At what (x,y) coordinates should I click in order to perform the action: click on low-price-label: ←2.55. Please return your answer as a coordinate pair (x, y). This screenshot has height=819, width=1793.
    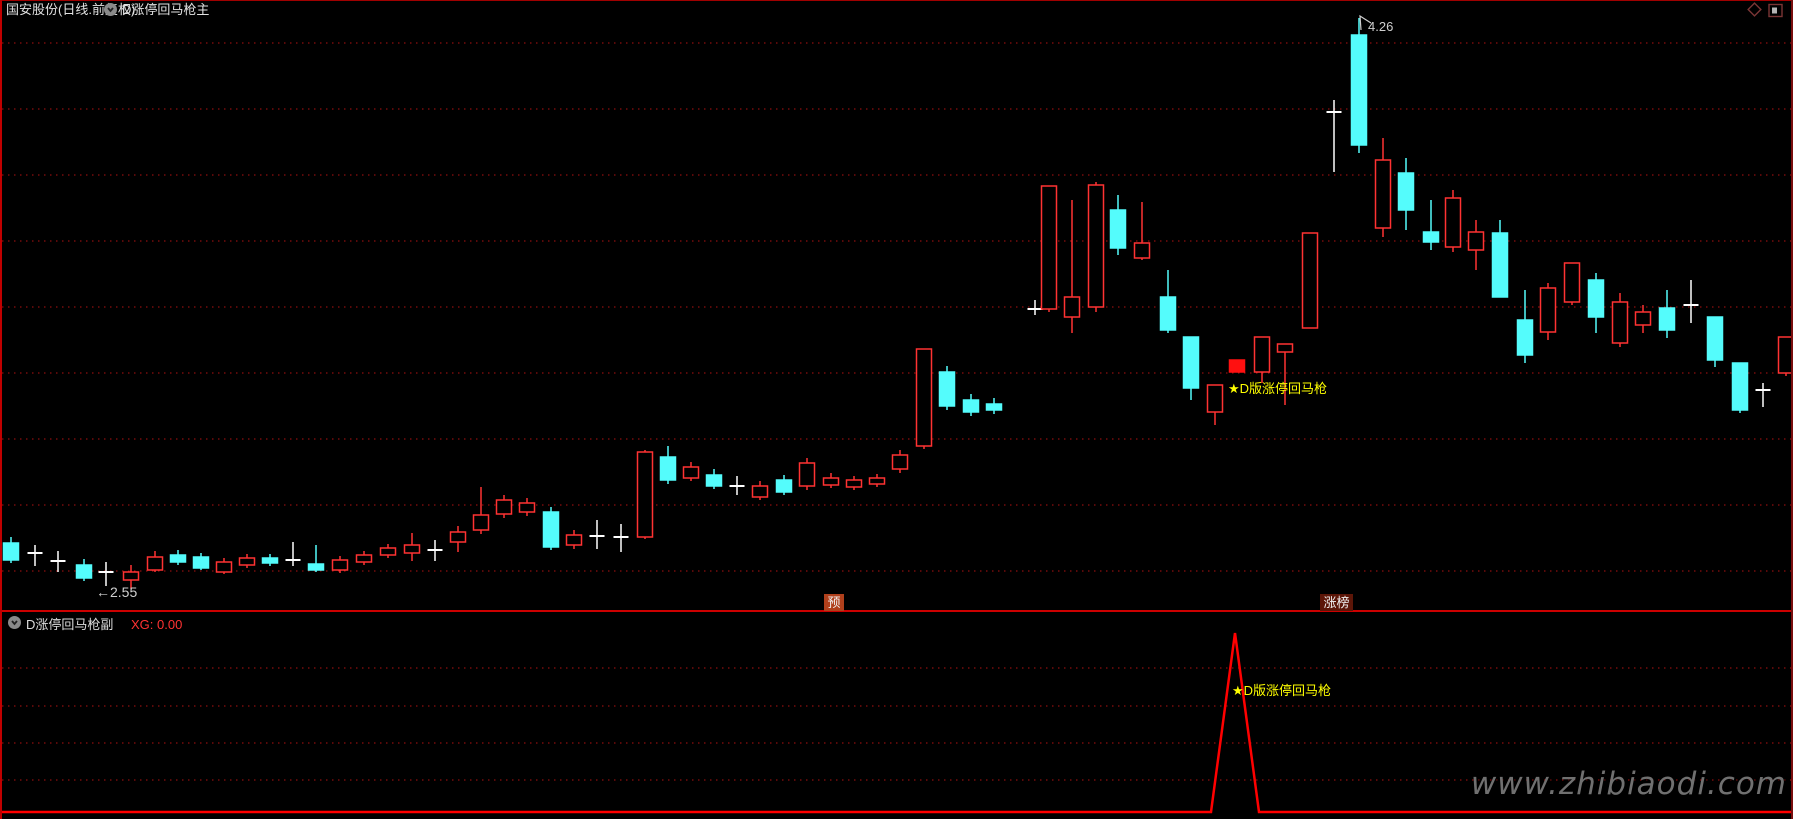
    Looking at the image, I should click on (117, 592).